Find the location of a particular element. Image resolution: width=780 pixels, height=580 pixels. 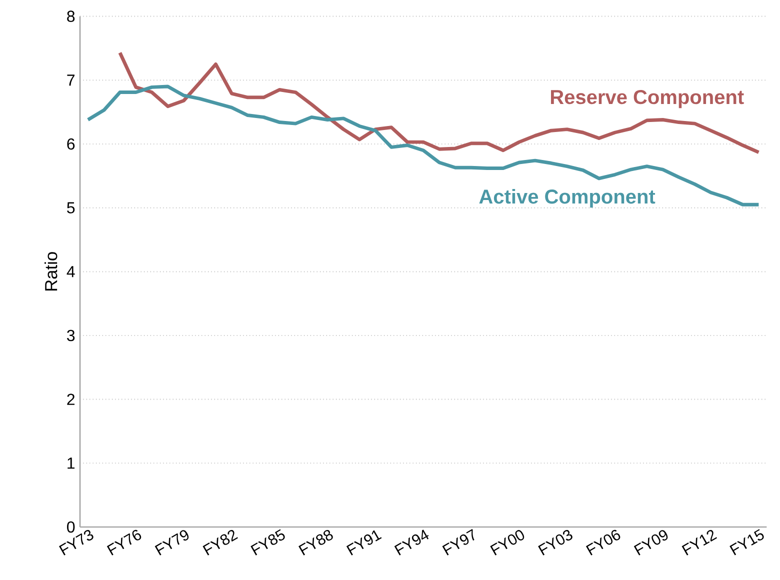

y-tick-label: 5 is located at coordinates (71, 208).